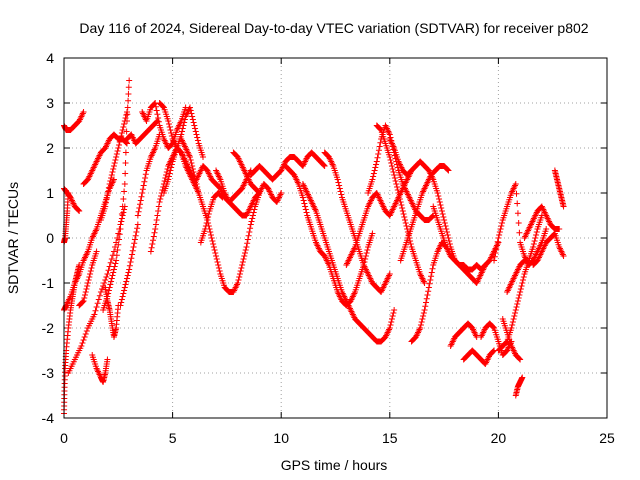 This screenshot has height=480, width=640. What do you see at coordinates (424, 213) in the screenshot?
I see `data-series-ag` at bounding box center [424, 213].